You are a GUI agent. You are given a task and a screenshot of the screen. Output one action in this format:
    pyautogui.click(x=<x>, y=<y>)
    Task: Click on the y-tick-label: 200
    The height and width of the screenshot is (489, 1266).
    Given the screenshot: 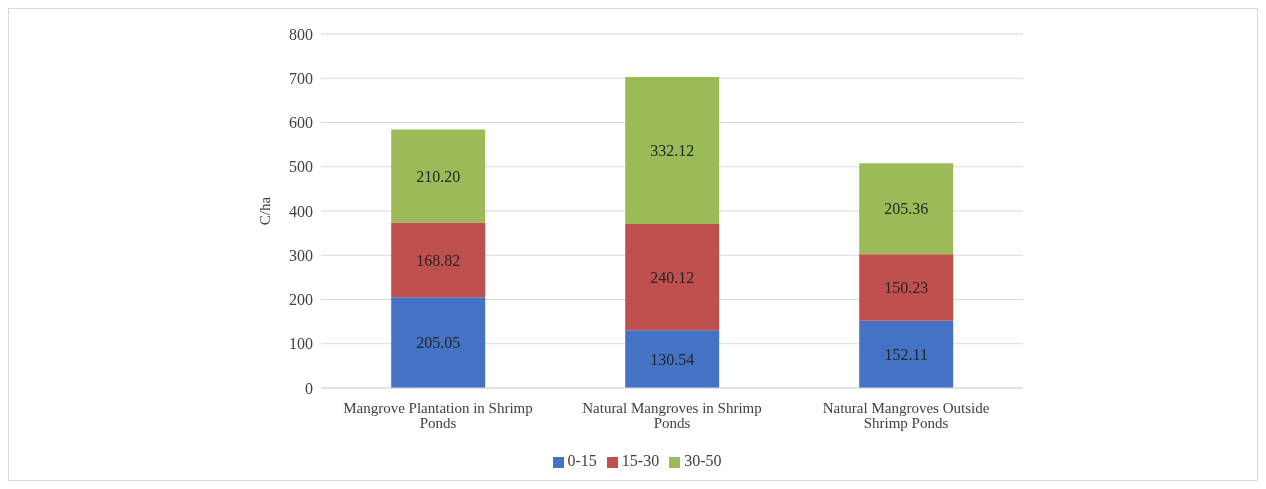 What is the action you would take?
    pyautogui.click(x=301, y=300)
    